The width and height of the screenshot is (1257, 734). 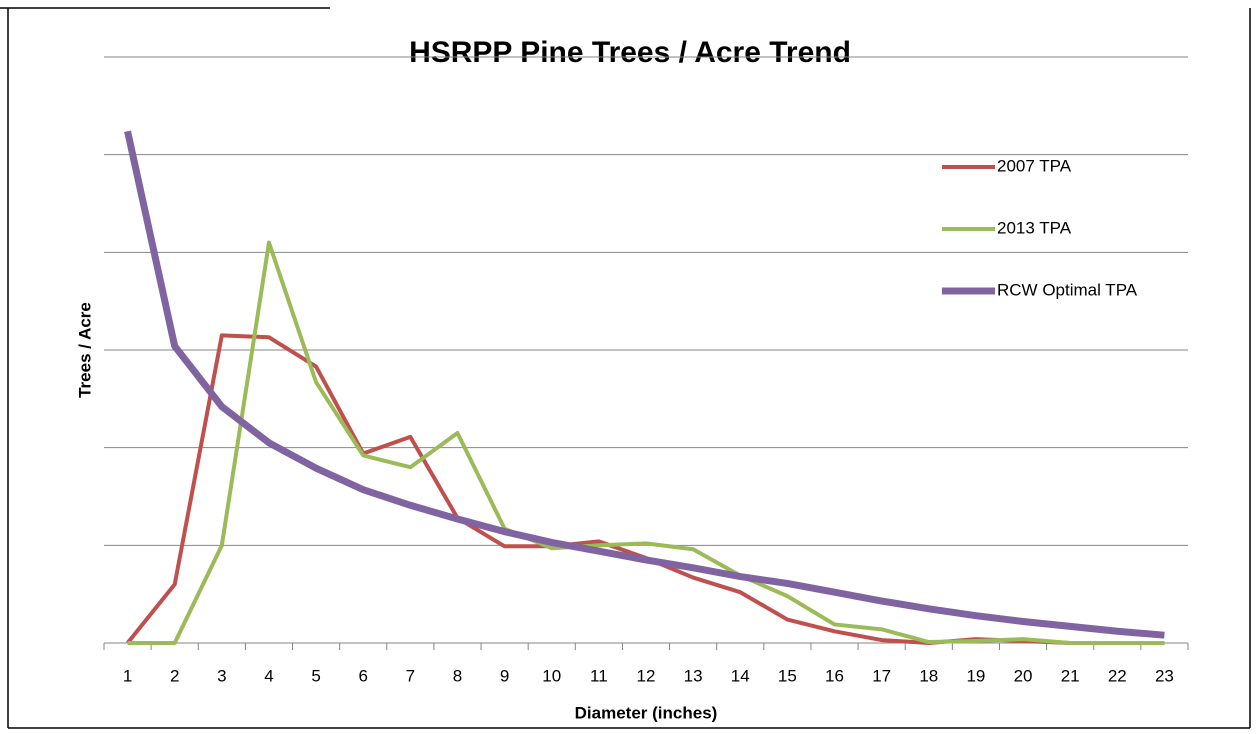 I want to click on x-tick-label: 16, so click(x=834, y=675).